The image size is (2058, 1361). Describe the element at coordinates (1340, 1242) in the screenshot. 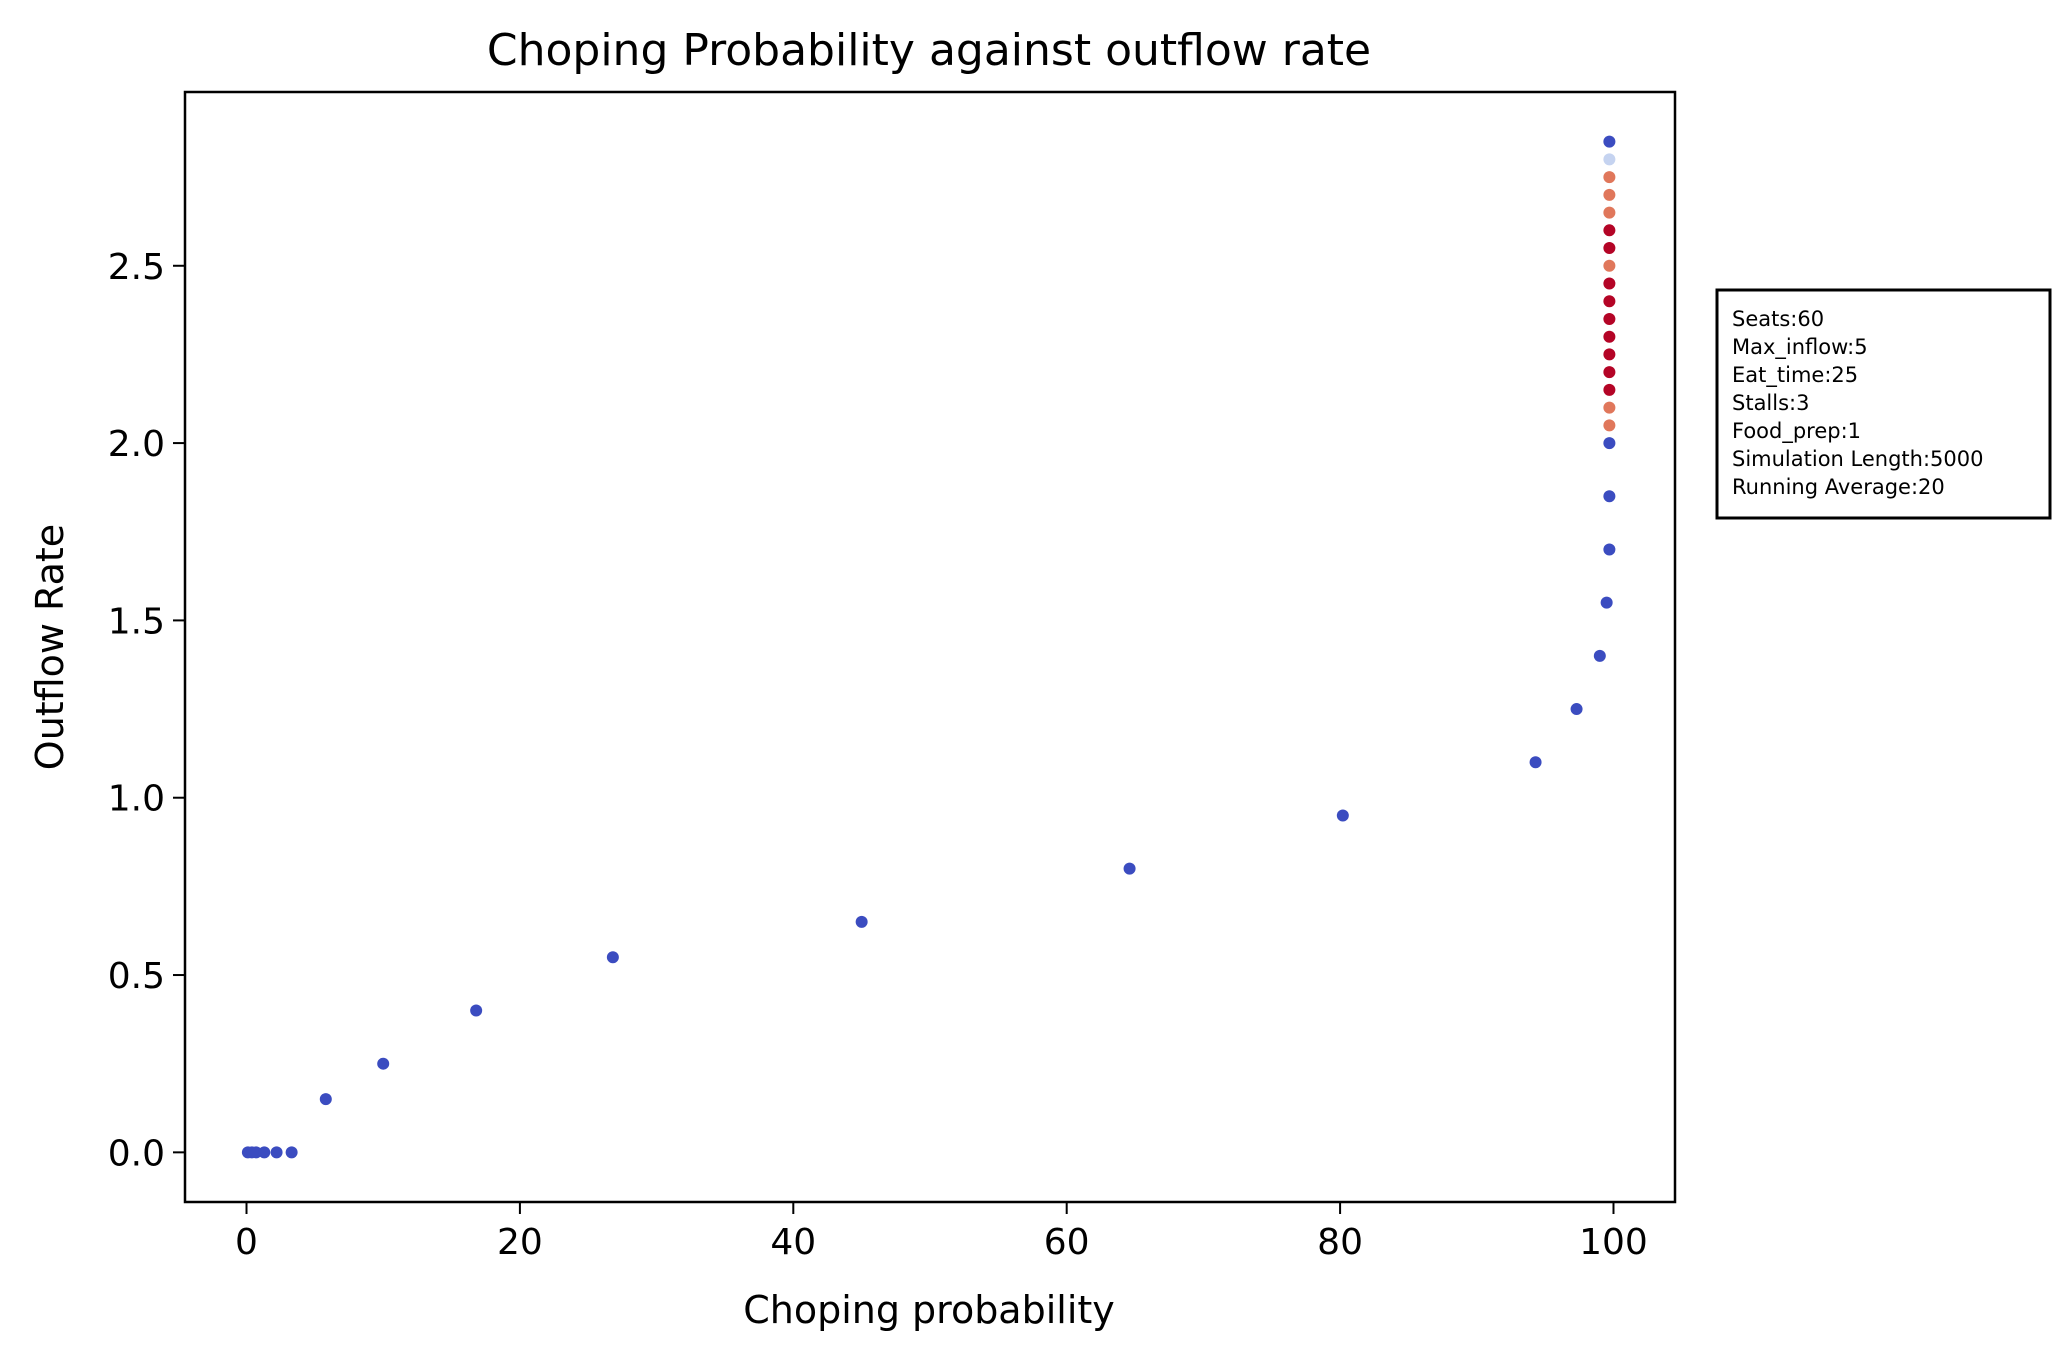

I see `x-tick-label: 80` at that location.